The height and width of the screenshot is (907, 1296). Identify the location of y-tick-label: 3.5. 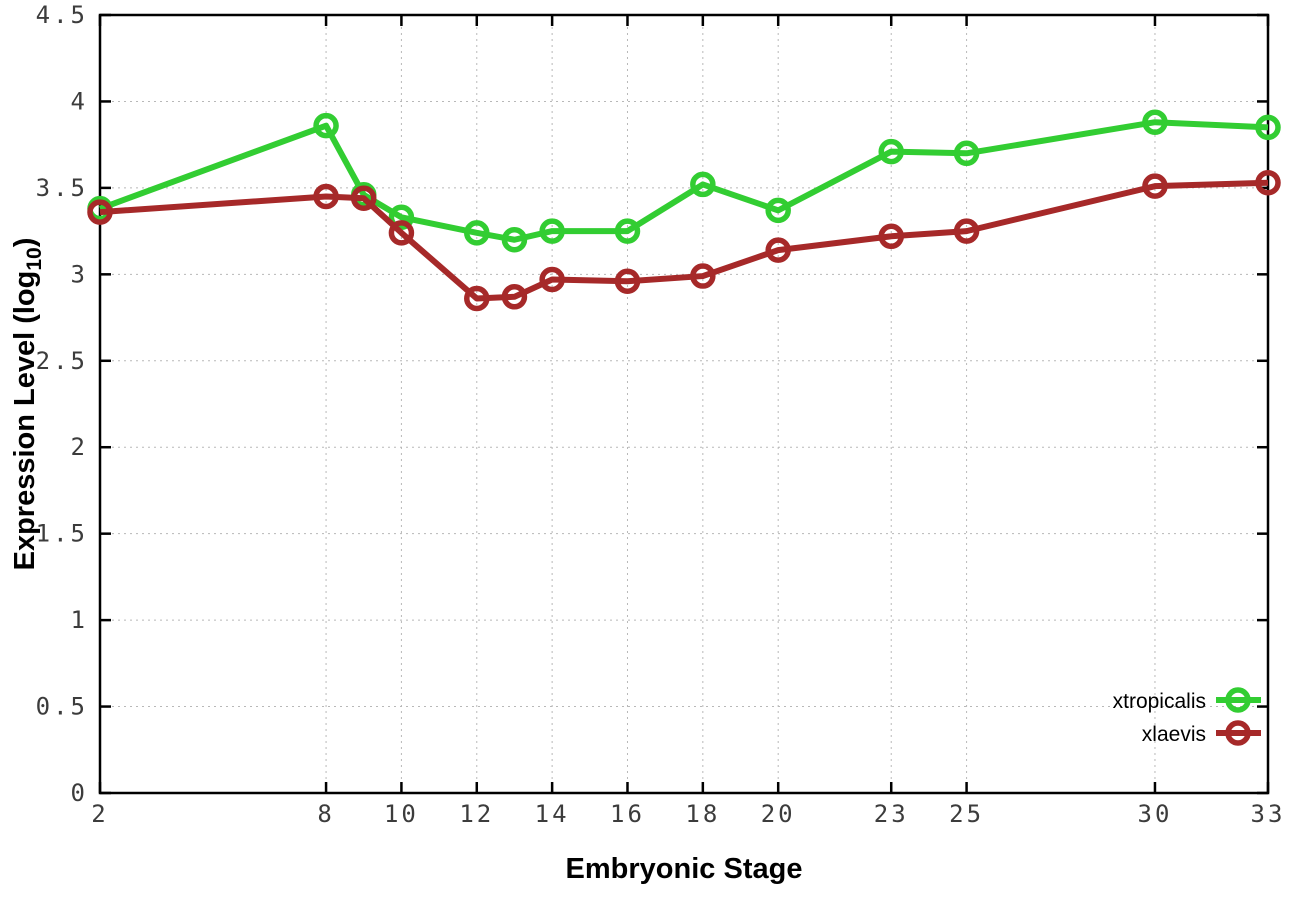
(62, 188).